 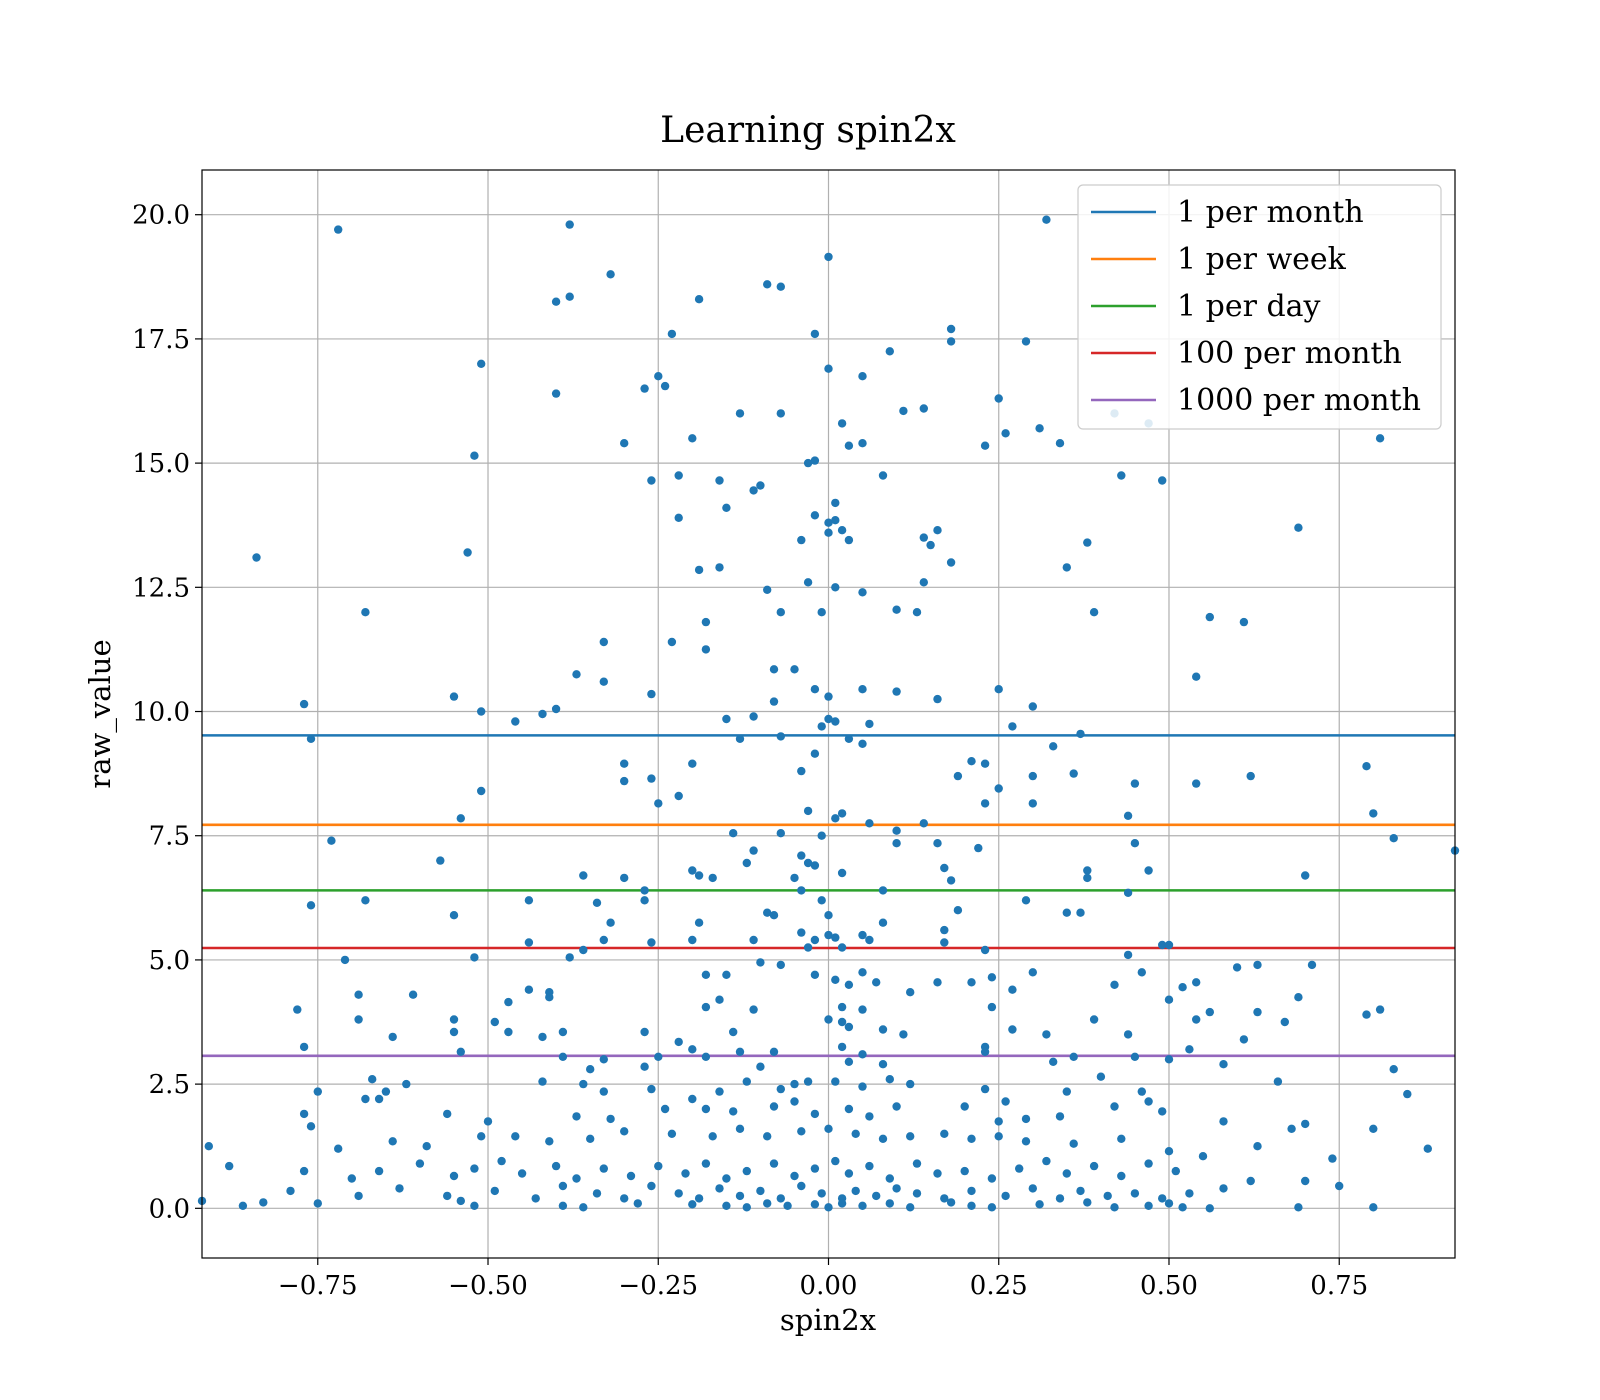 I want to click on y-tick-label: 0.0, so click(x=169, y=1209).